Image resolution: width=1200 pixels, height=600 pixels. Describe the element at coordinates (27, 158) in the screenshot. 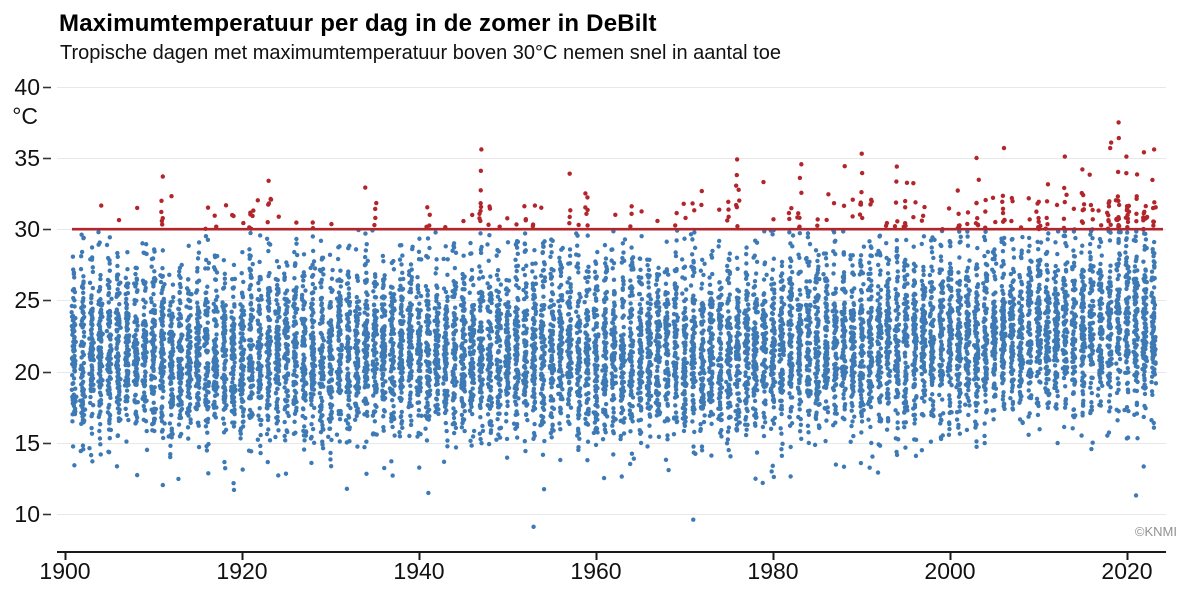

I see `y-tick-label-35: 35` at that location.